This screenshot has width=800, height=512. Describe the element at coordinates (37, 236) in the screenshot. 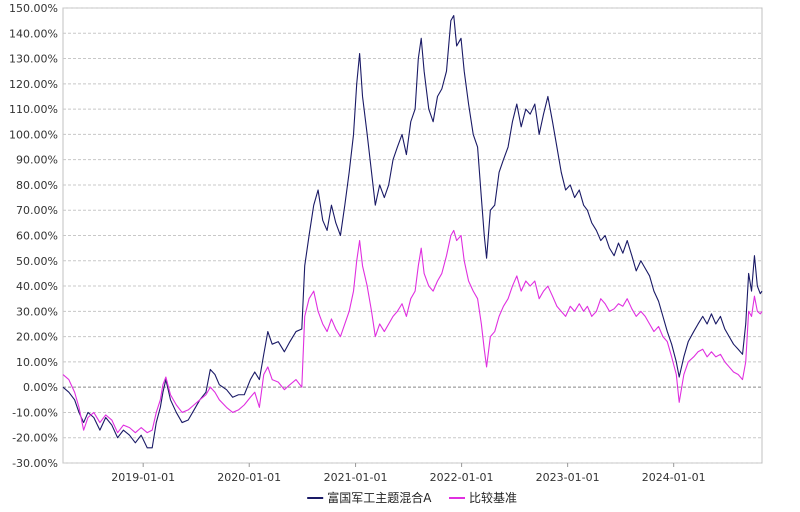

I see `y-tick-label: 60.00%` at that location.